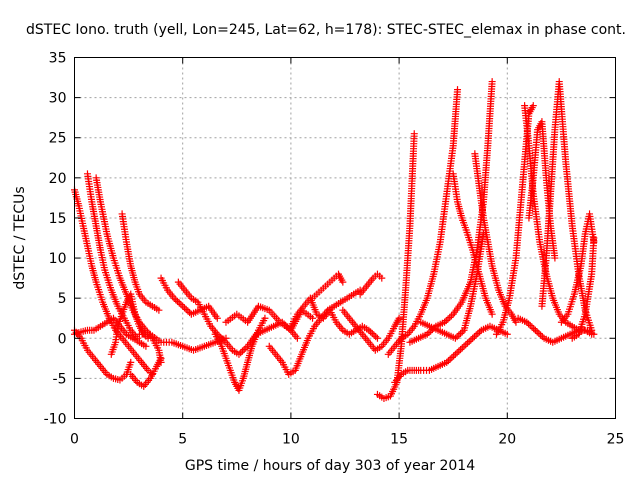 The height and width of the screenshot is (480, 640). I want to click on x-tick-label: 20, so click(507, 440).